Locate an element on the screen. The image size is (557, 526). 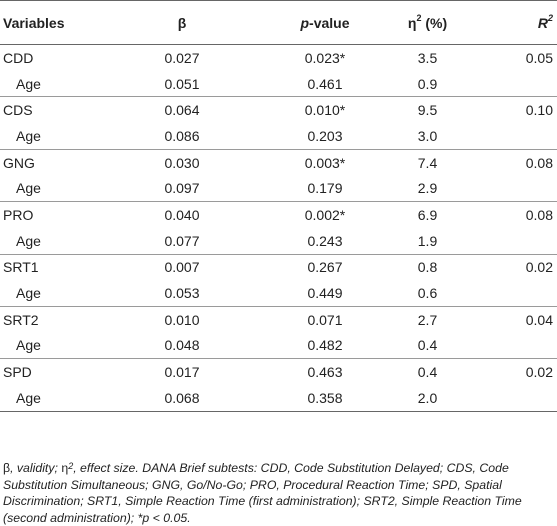
cell-p-value: 0.023* is located at coordinates (295, 57).